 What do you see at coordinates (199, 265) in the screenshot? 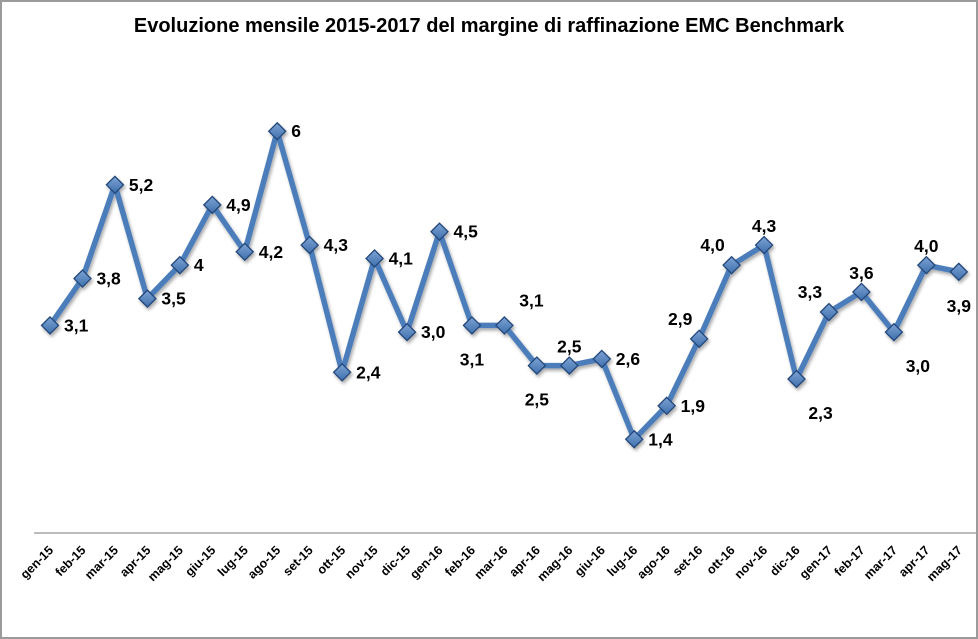
I see `data-point-label: 4` at bounding box center [199, 265].